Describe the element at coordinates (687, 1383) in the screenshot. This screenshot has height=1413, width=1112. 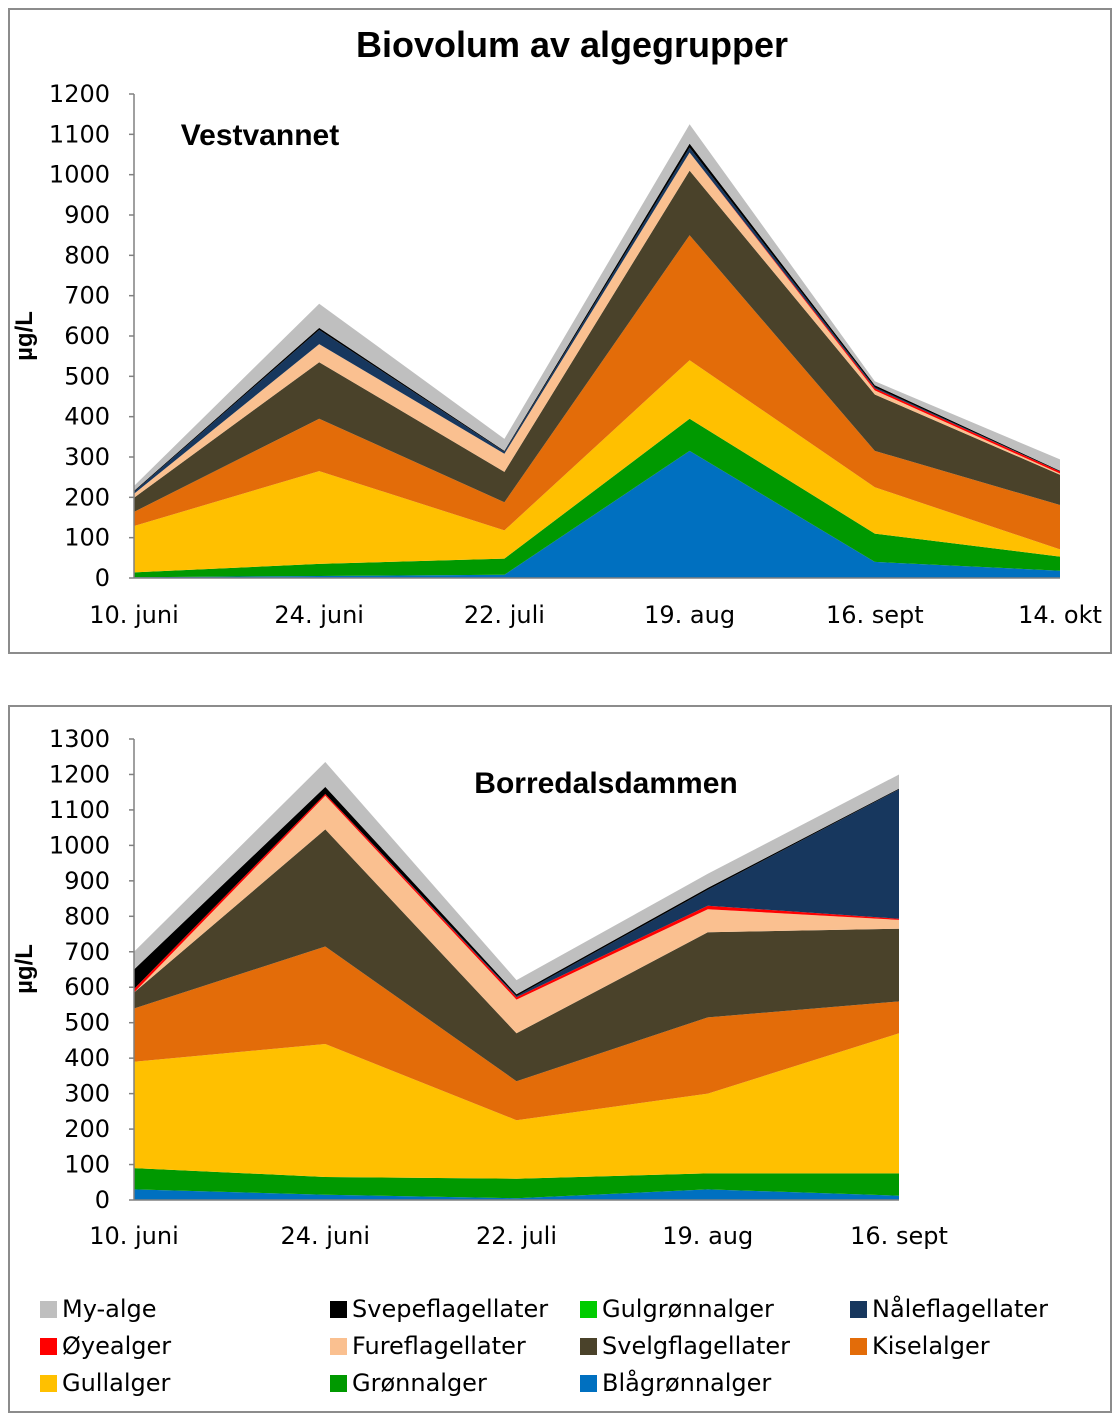
I see `legend-label: Blågrønnalger` at that location.